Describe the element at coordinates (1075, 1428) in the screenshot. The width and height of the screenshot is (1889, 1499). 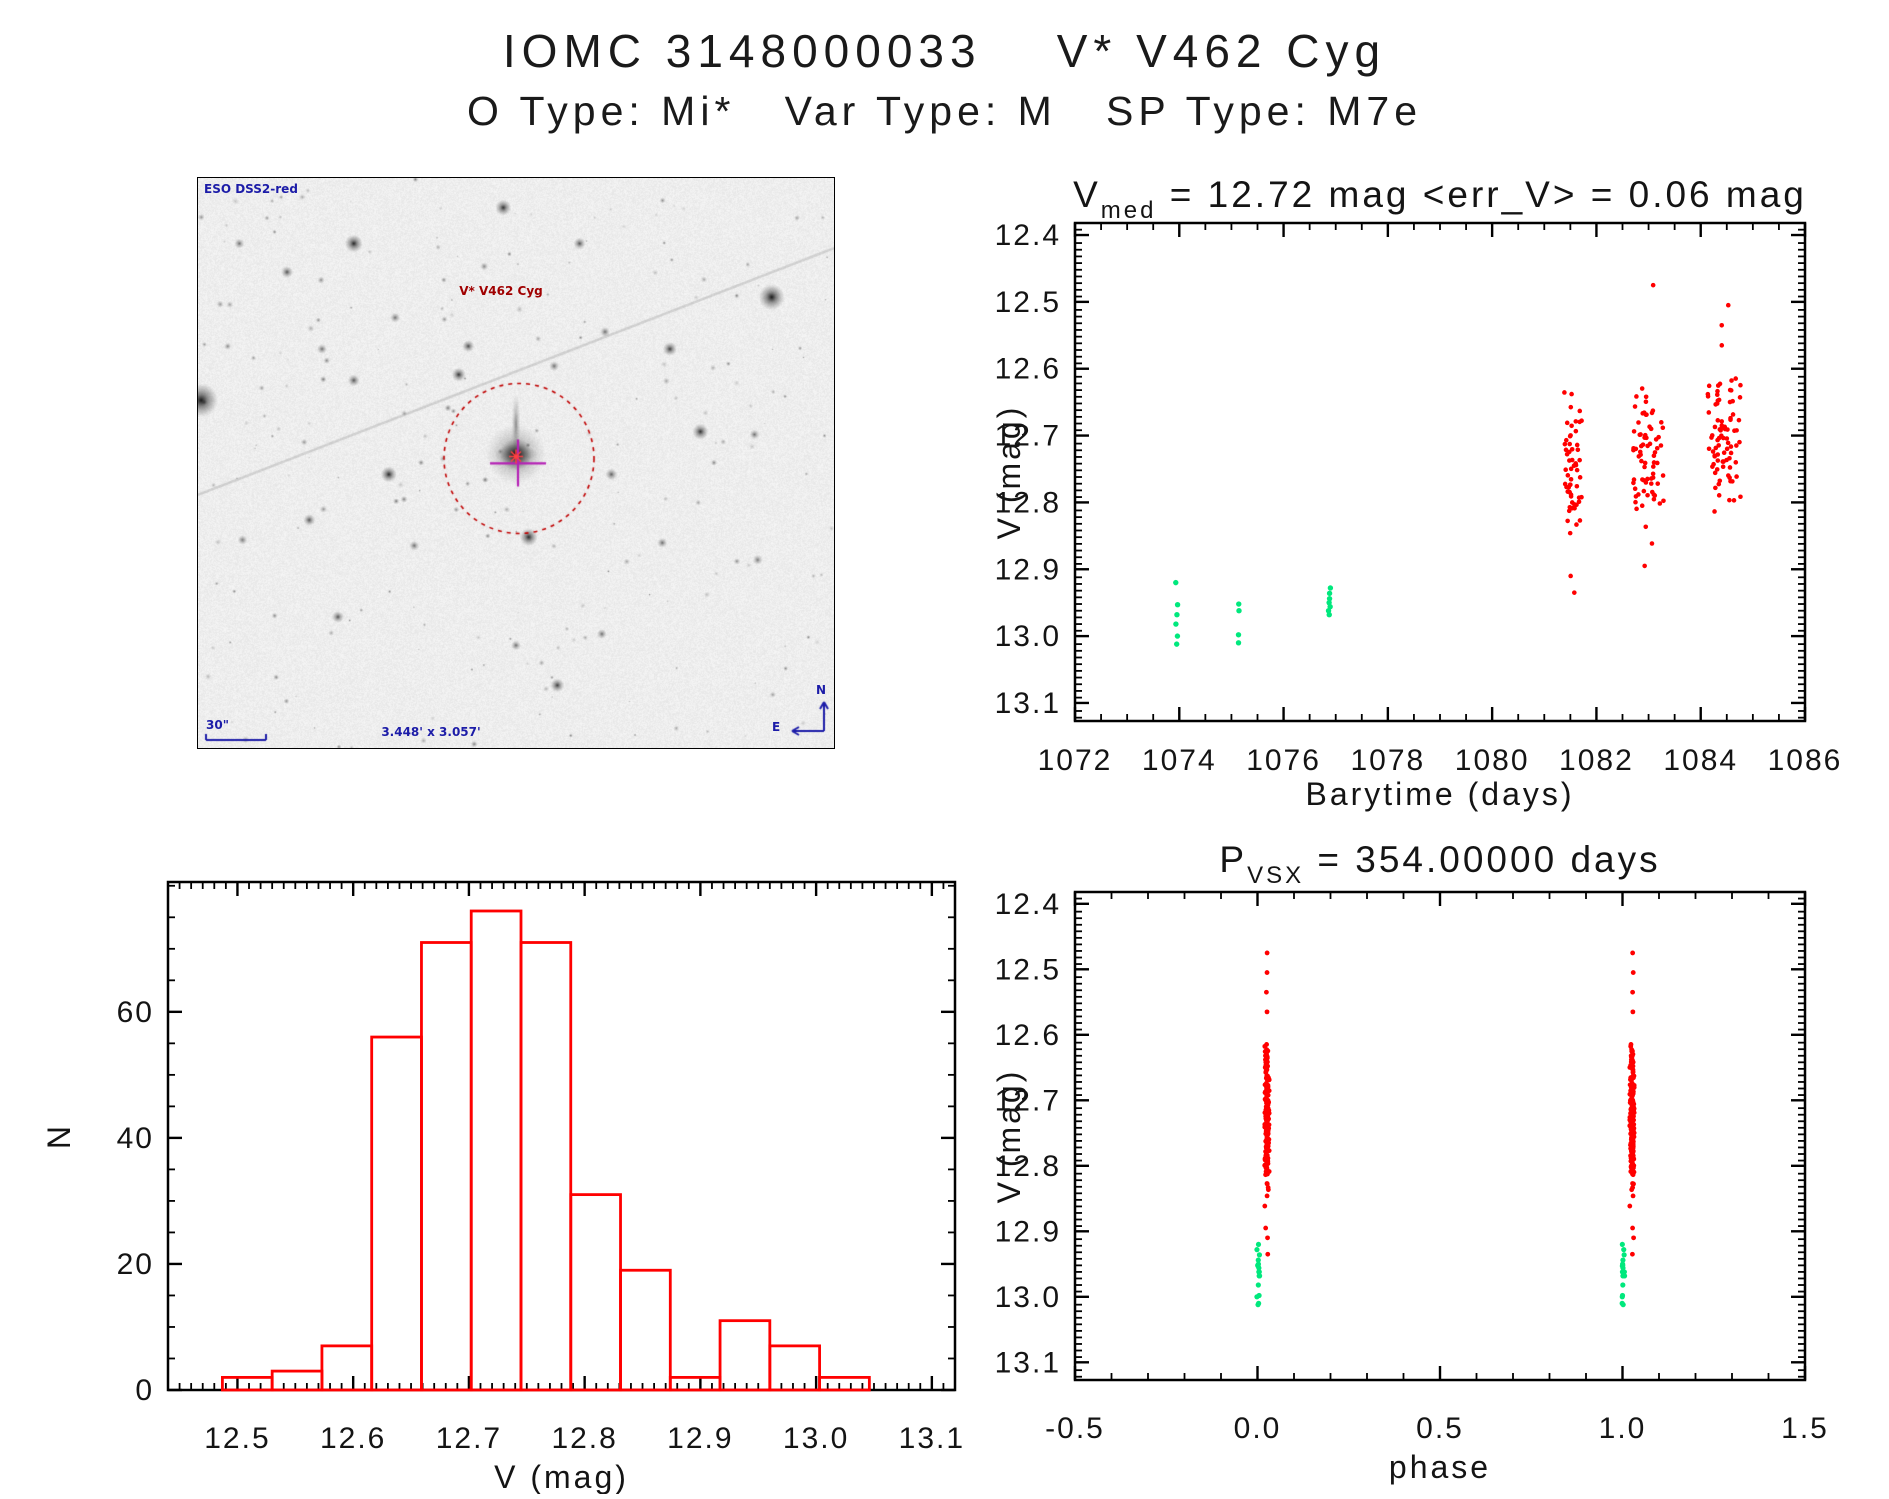
I see `x-tick-label: -0.5` at that location.